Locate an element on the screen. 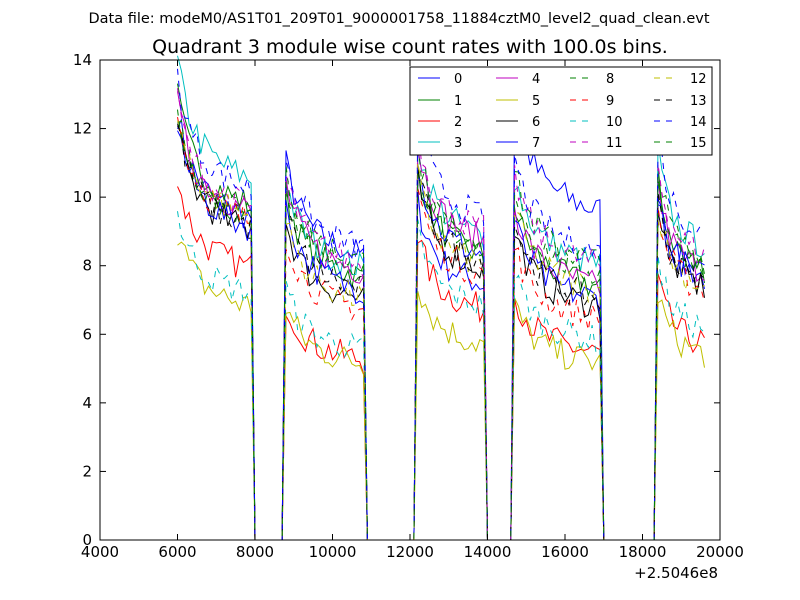 The width and height of the screenshot is (800, 600). y-tick-label: 10 is located at coordinates (82, 197).